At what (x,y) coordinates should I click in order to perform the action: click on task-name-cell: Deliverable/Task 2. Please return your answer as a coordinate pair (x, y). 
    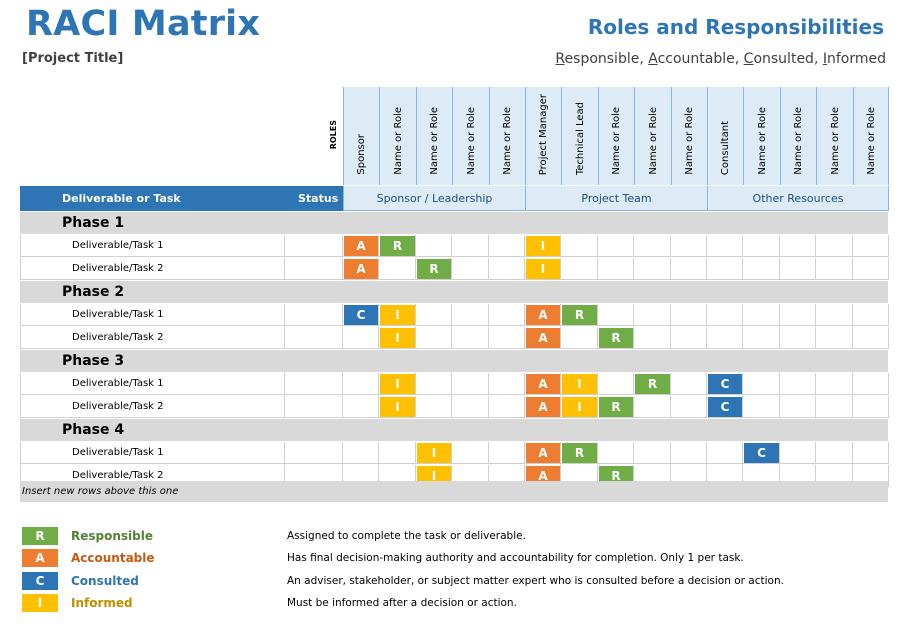
    Looking at the image, I should click on (152, 269).